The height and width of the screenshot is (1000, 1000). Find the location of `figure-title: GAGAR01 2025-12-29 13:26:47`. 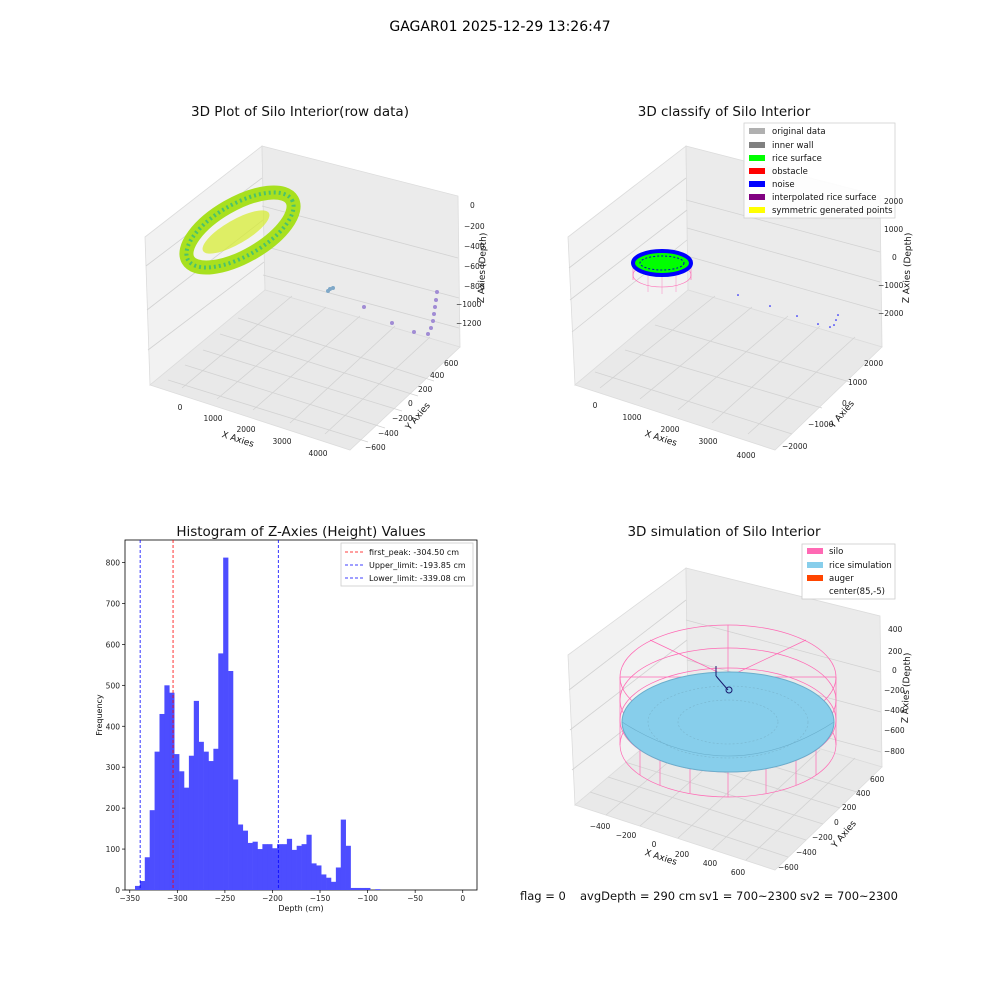

figure-title: GAGAR01 2025-12-29 13:26:47 is located at coordinates (499, 27).